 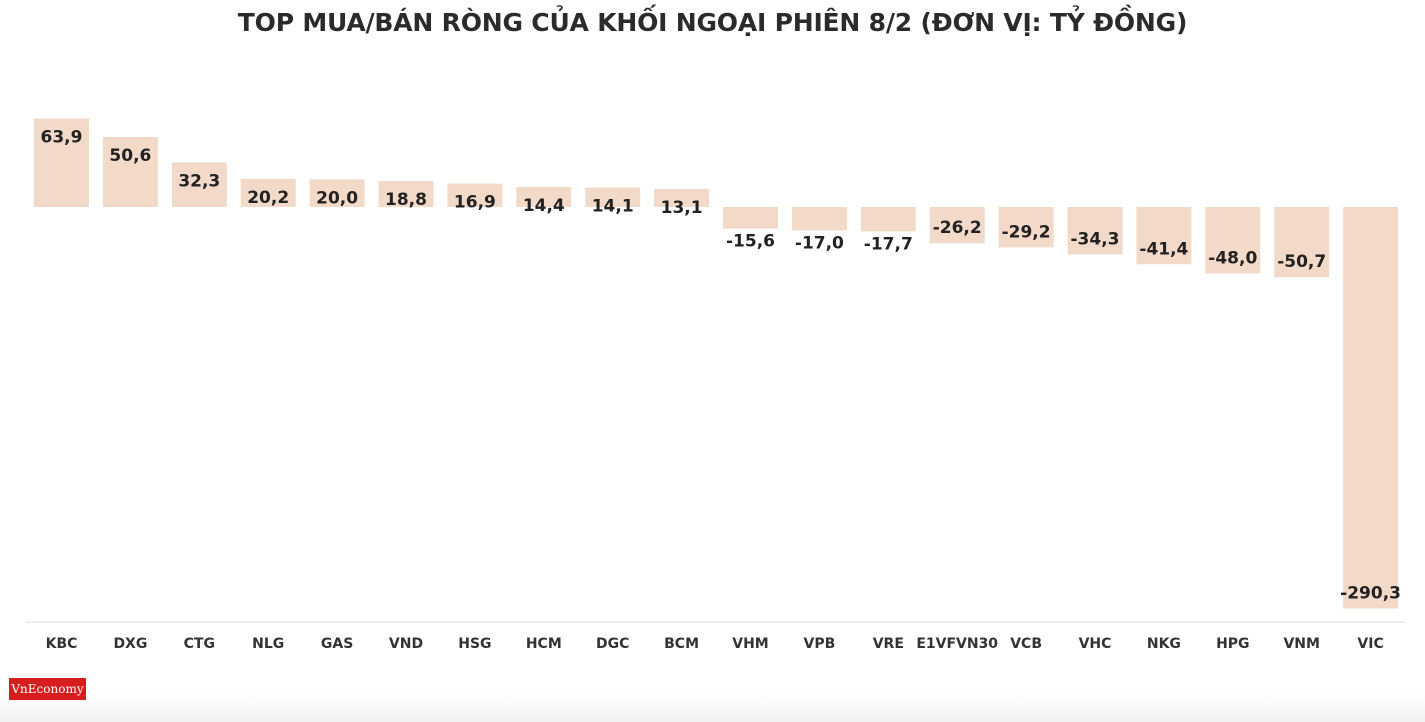 I want to click on data-label: 20,0, so click(x=337, y=198).